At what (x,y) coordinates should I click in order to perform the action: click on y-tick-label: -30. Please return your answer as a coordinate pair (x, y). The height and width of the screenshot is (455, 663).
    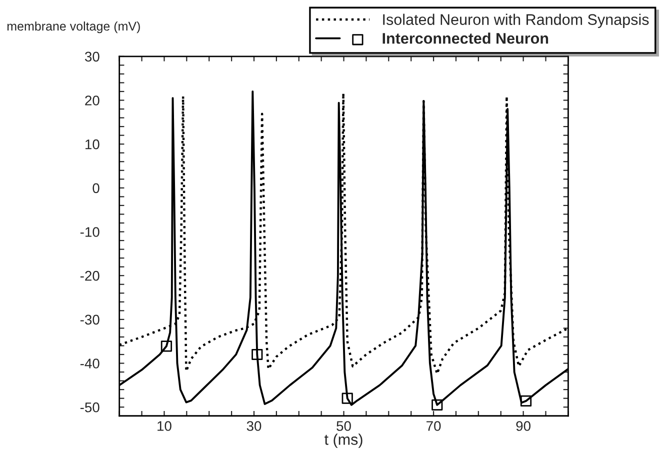
    Looking at the image, I should click on (90, 319).